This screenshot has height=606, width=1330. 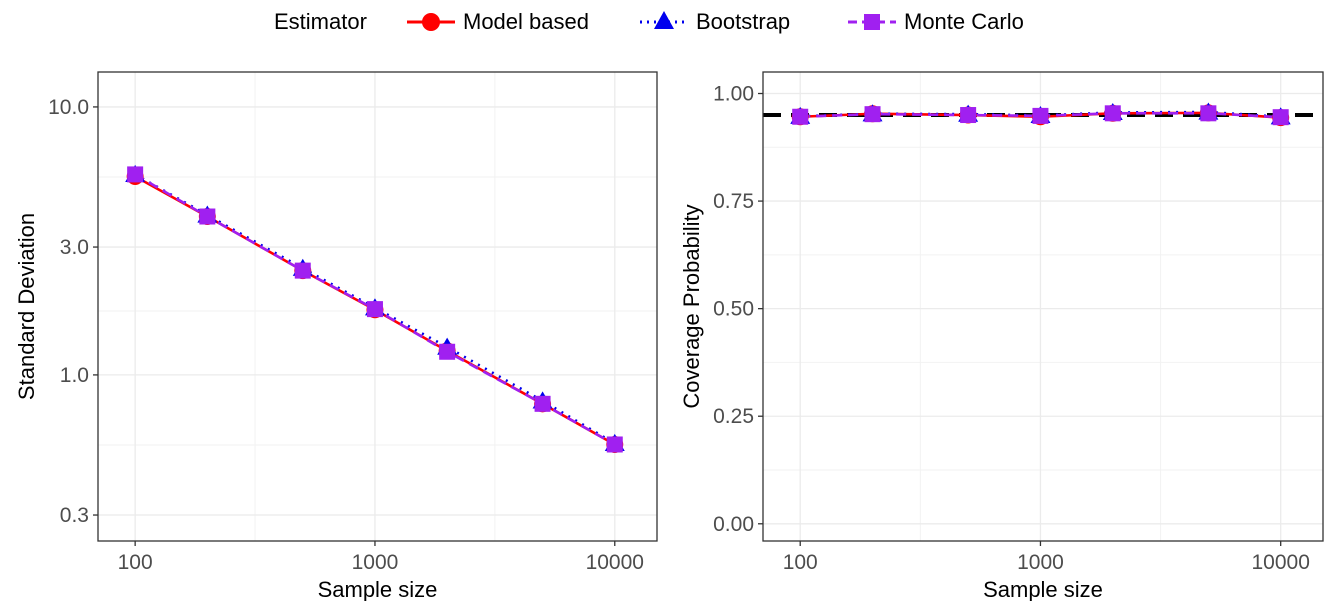 What do you see at coordinates (74, 375) in the screenshot?
I see `y-tick-label: 1.0` at bounding box center [74, 375].